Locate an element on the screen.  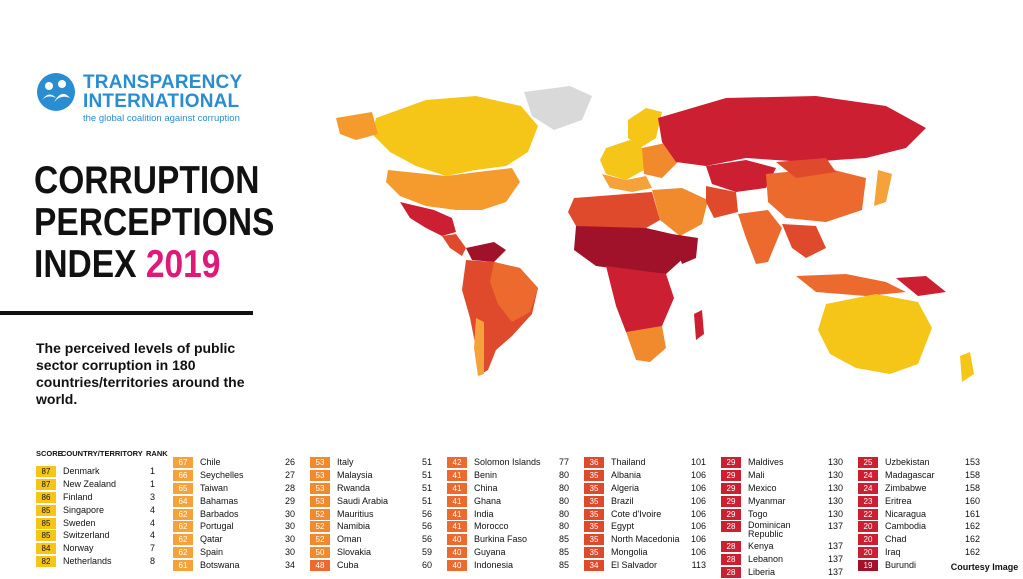
score-badge: 50 is located at coordinates (320, 553).